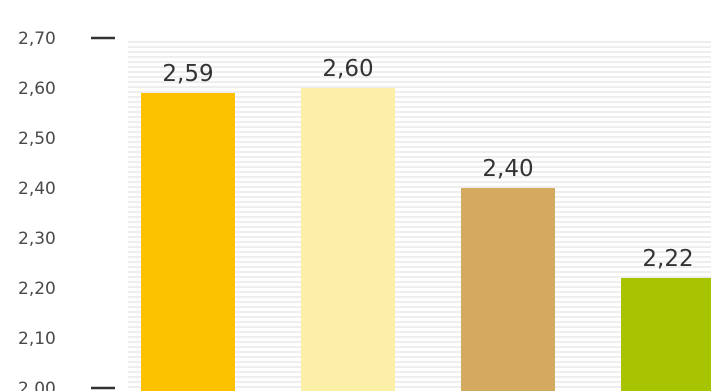 The height and width of the screenshot is (391, 711). What do you see at coordinates (37, 289) in the screenshot?
I see `y-tick-label: 2,20` at bounding box center [37, 289].